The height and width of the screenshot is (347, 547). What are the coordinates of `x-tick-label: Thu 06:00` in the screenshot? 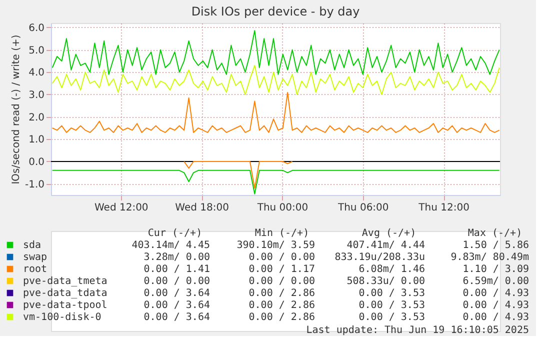 It's located at (362, 208).